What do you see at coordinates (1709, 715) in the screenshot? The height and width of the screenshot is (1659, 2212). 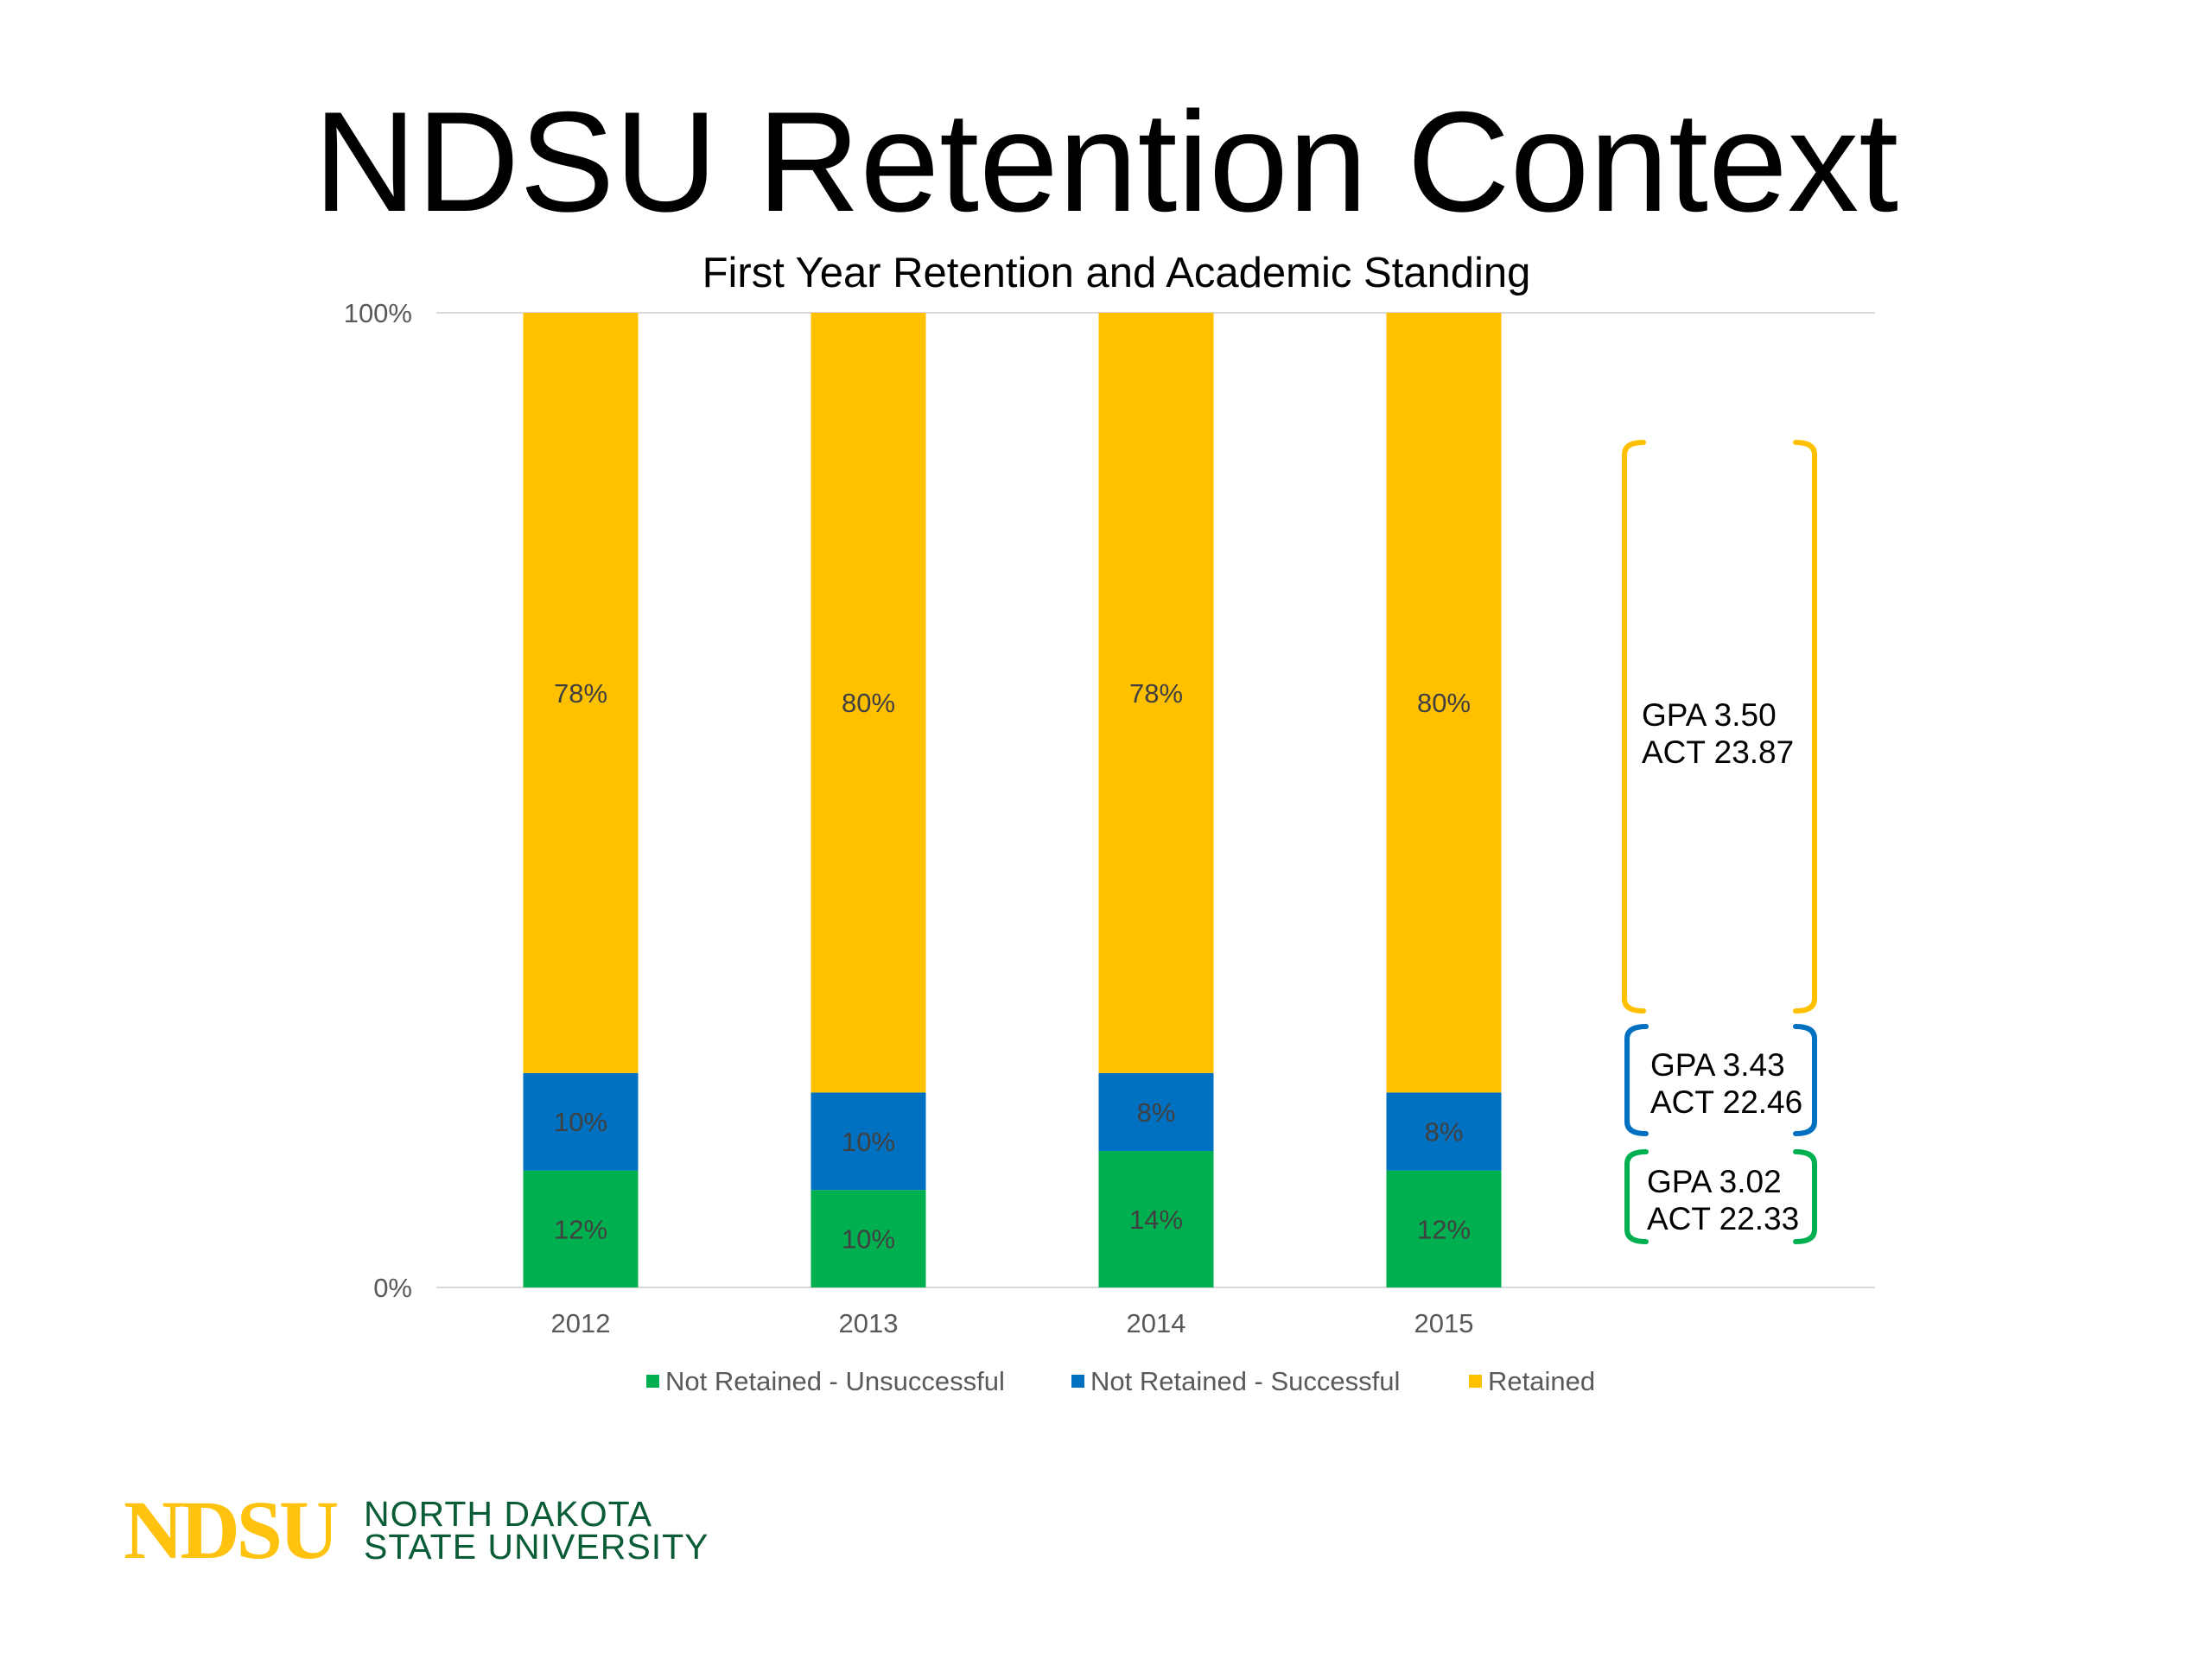 I see `annotation-text: GPA 3.50` at bounding box center [1709, 715].